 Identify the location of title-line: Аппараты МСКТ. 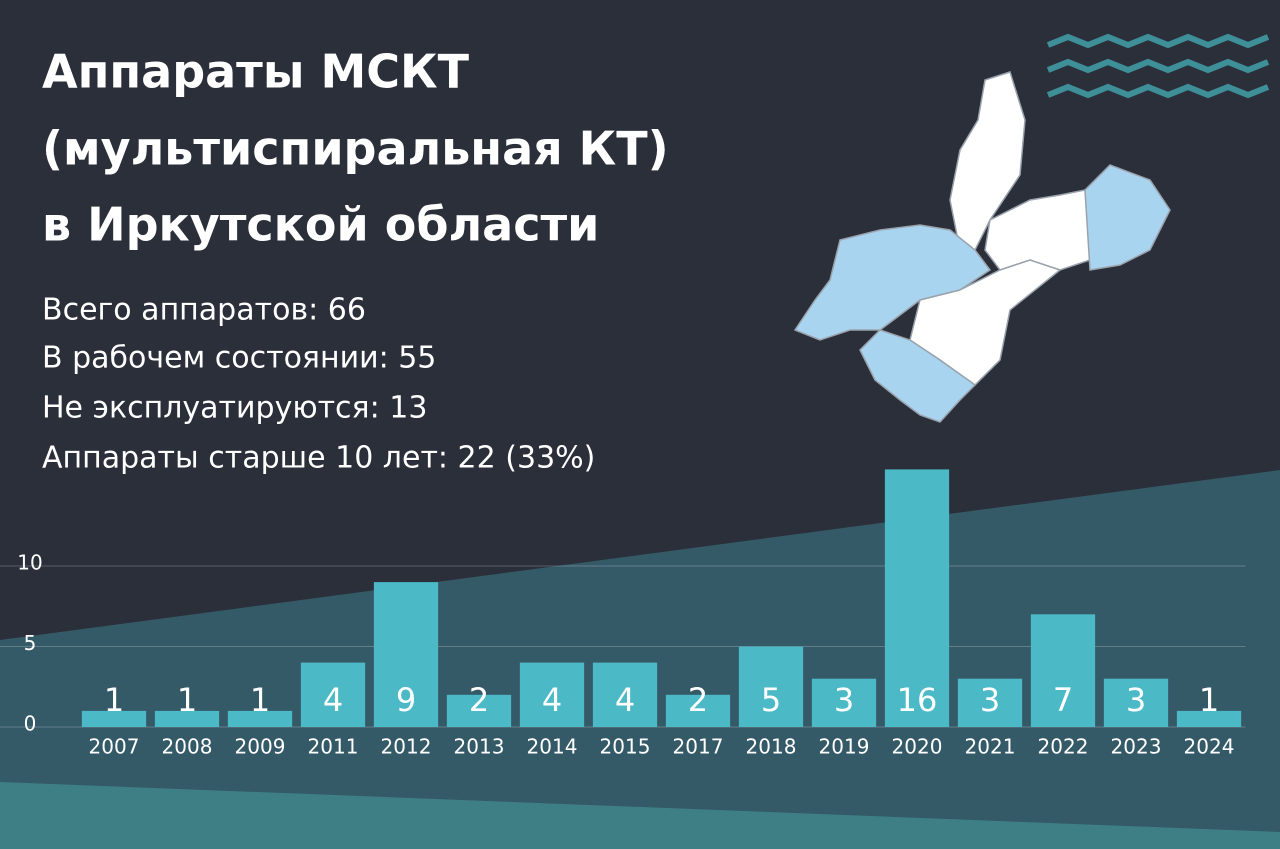
(256, 72).